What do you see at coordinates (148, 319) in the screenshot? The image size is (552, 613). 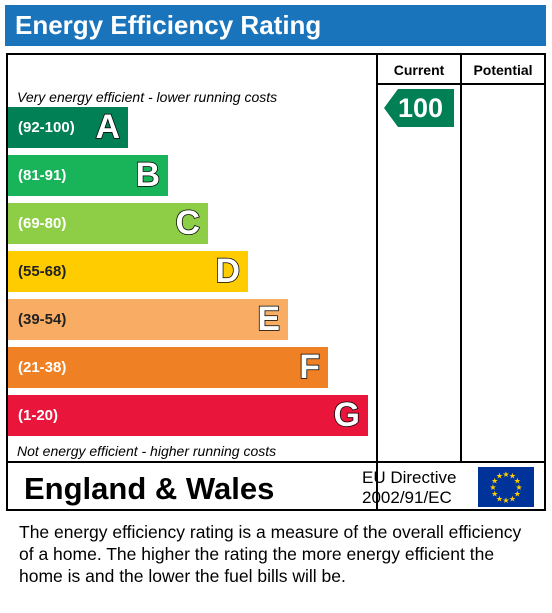 I see `band-e: (39-54) E` at bounding box center [148, 319].